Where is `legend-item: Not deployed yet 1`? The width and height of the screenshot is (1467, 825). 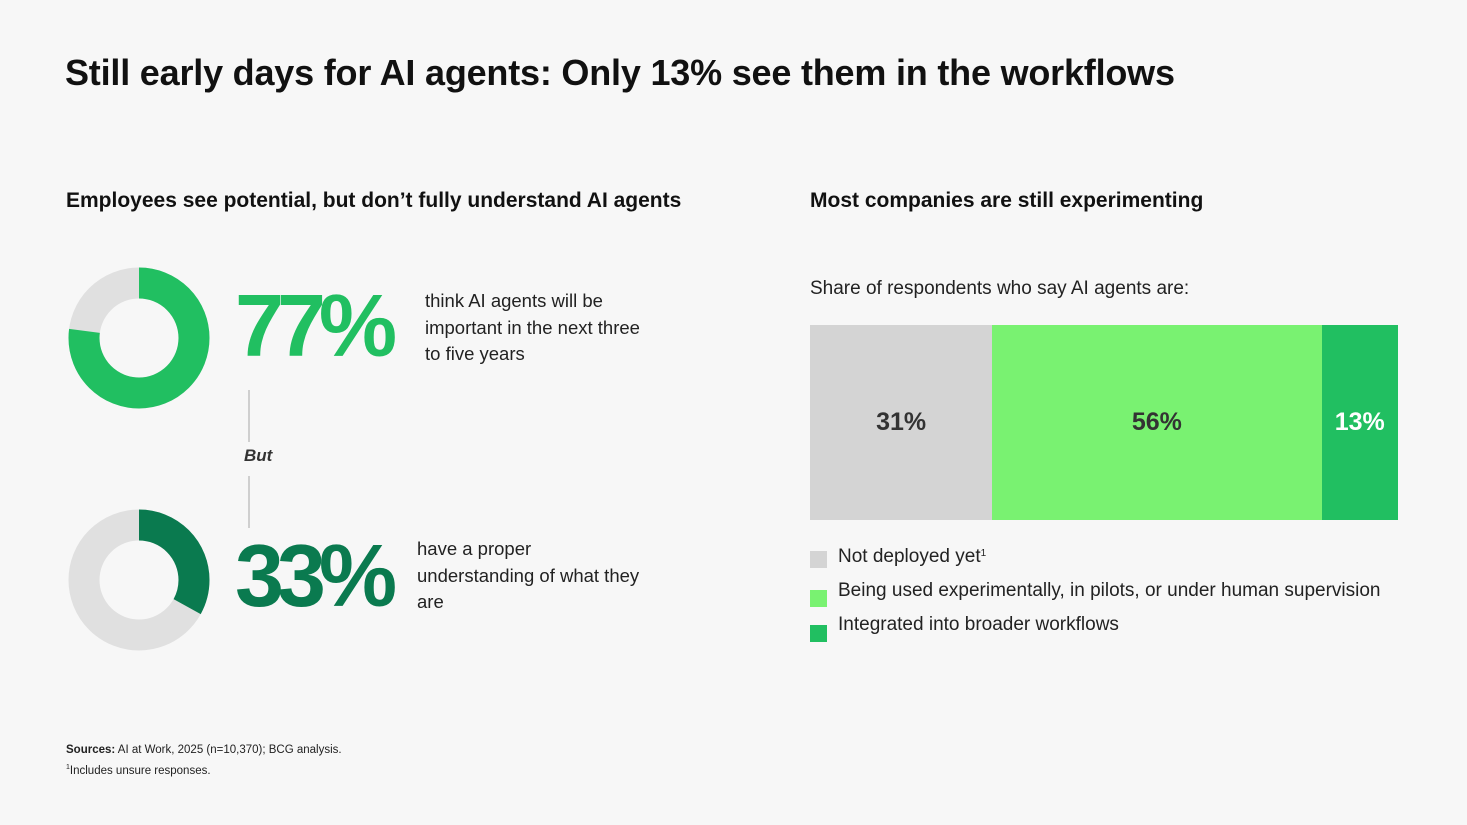 legend-item: Not deployed yet 1 is located at coordinates (1095, 563).